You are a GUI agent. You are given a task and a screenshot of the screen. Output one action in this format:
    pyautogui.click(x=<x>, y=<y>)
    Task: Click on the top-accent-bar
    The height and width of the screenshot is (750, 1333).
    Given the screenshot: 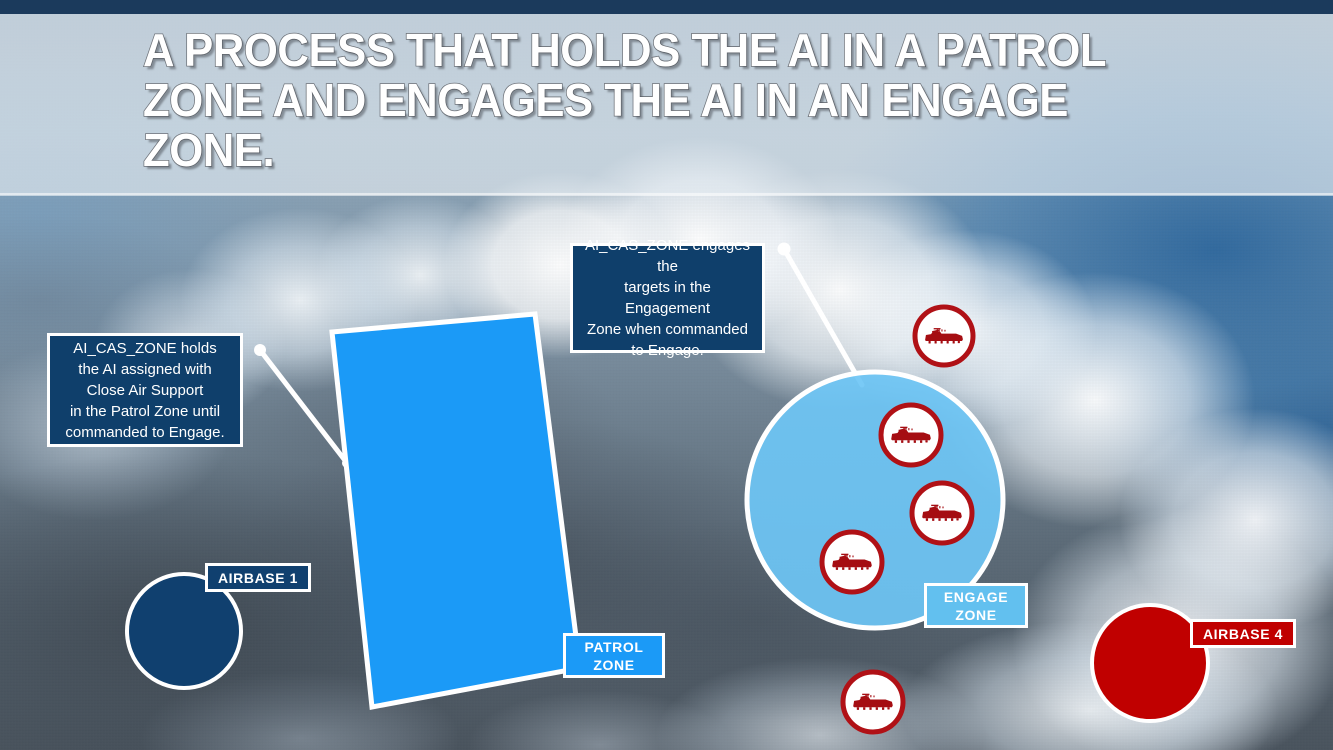 What is the action you would take?
    pyautogui.click(x=666, y=7)
    